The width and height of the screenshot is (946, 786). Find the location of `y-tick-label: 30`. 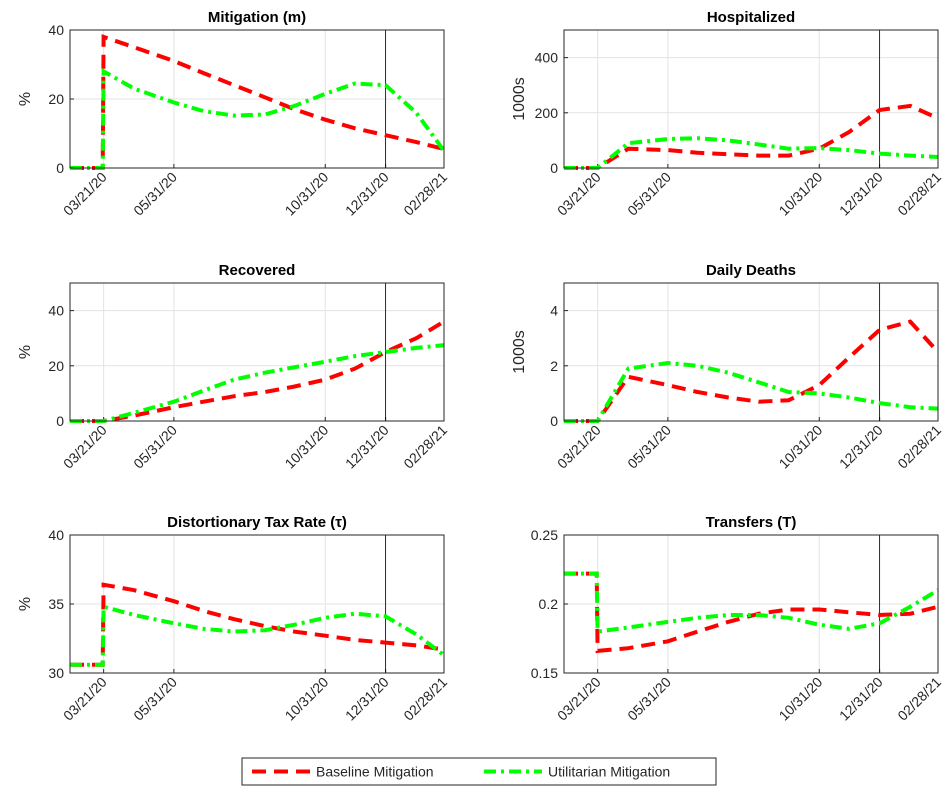

y-tick-label: 30 is located at coordinates (56, 673).